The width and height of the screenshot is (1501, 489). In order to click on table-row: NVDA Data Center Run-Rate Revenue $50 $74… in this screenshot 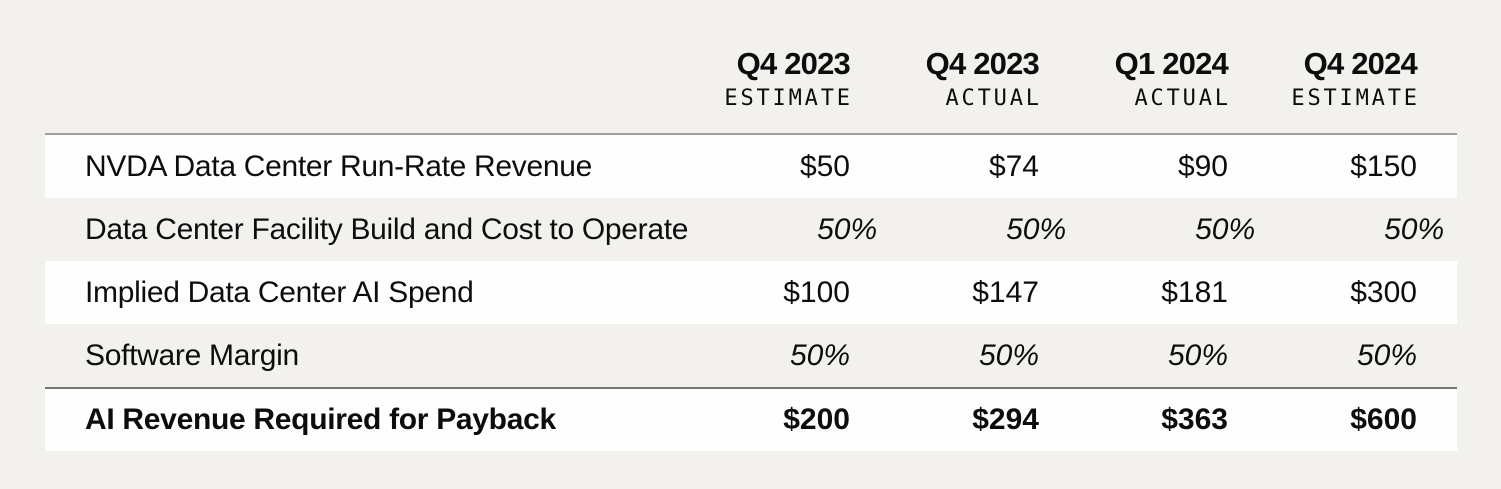, I will do `click(751, 166)`.